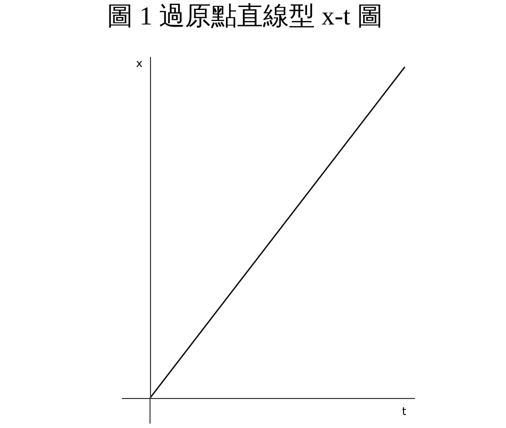 This screenshot has width=506, height=428. What do you see at coordinates (404, 411) in the screenshot?
I see `x-axis-title: t` at bounding box center [404, 411].